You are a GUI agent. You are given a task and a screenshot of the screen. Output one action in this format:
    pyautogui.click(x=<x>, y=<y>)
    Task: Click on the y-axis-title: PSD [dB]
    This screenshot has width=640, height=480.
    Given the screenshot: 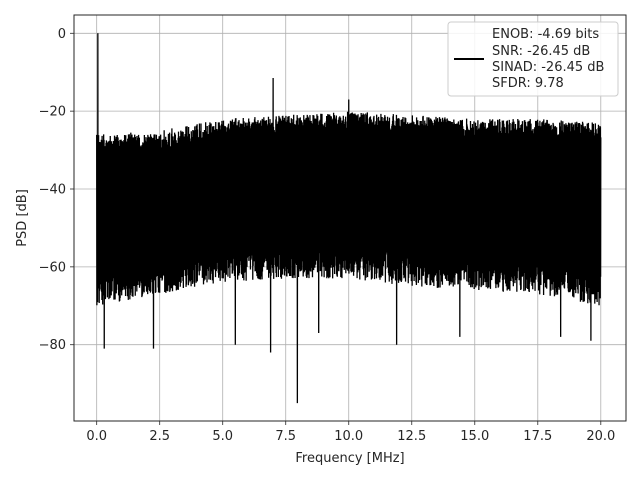 What is the action you would take?
    pyautogui.click(x=22, y=218)
    